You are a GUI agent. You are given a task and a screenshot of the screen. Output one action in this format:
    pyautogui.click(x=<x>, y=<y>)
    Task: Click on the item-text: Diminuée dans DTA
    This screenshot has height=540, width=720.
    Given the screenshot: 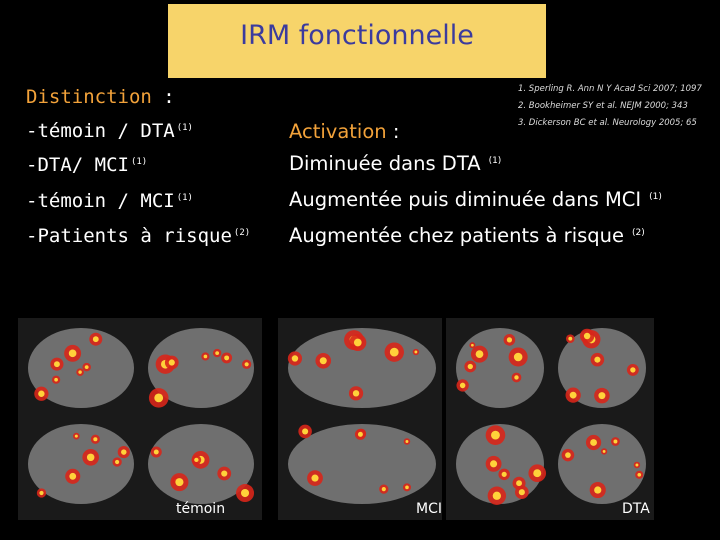 What is the action you would take?
    pyautogui.click(x=385, y=163)
    